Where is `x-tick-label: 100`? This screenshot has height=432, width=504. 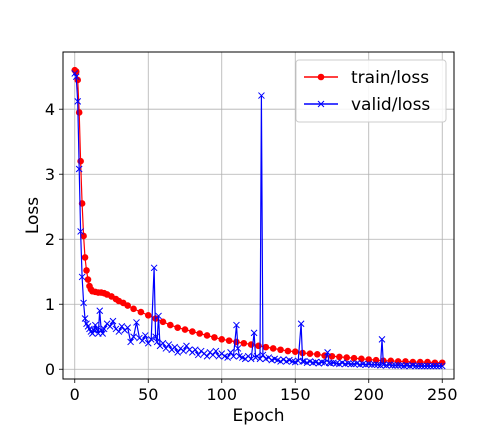
x-tick-label: 100 is located at coordinates (221, 394).